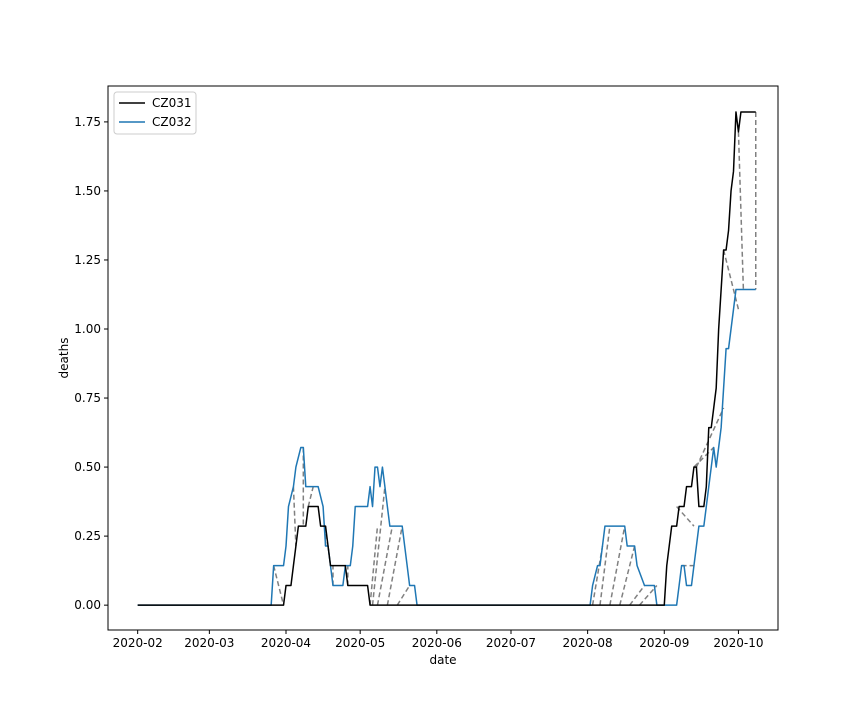 The width and height of the screenshot is (864, 720). I want to click on y-tick-label: 1.00, so click(87, 329).